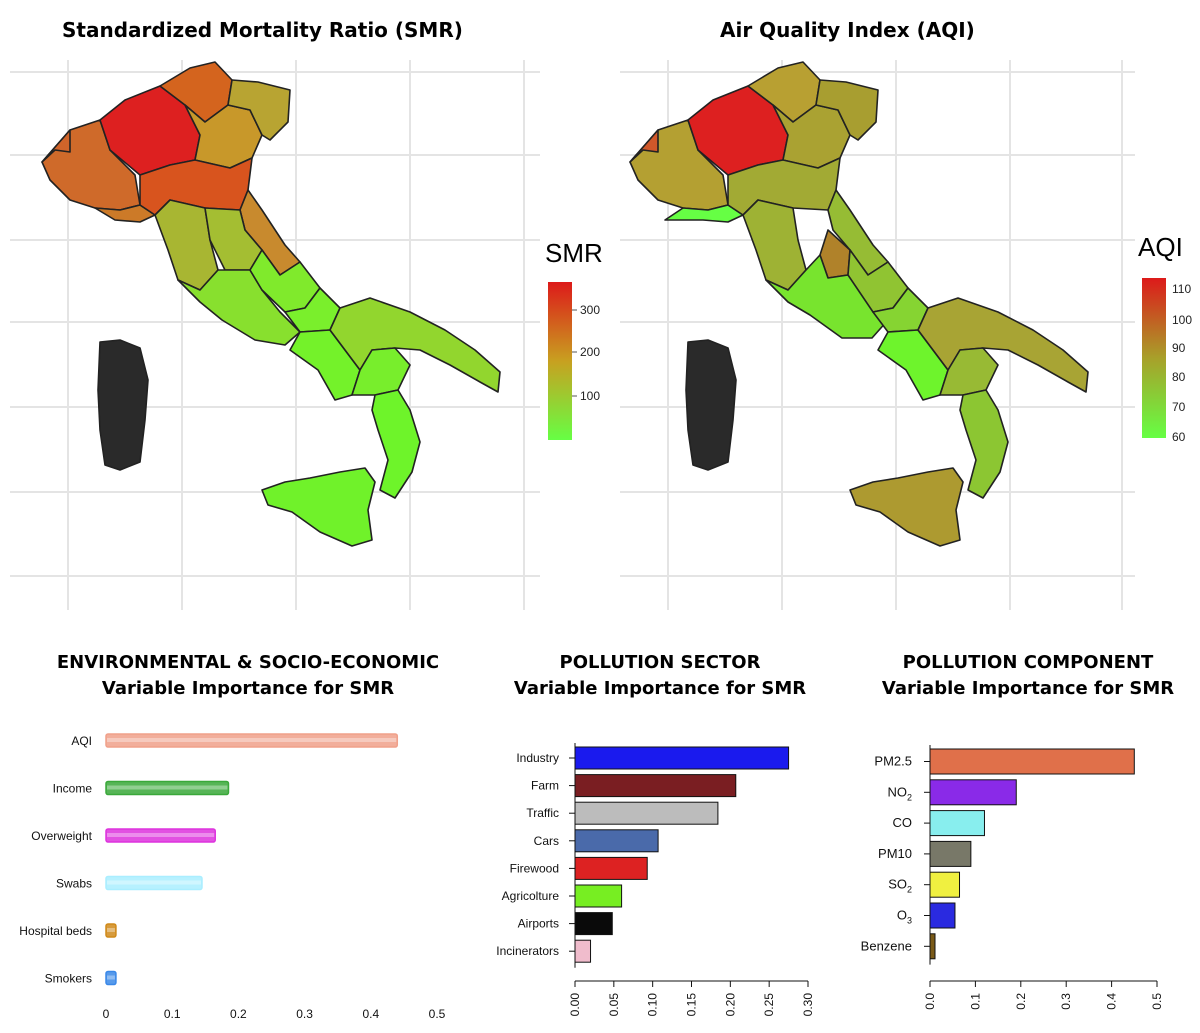 This screenshot has width=1200, height=1033. Describe the element at coordinates (546, 841) in the screenshot. I see `bar-label: Cars` at that location.